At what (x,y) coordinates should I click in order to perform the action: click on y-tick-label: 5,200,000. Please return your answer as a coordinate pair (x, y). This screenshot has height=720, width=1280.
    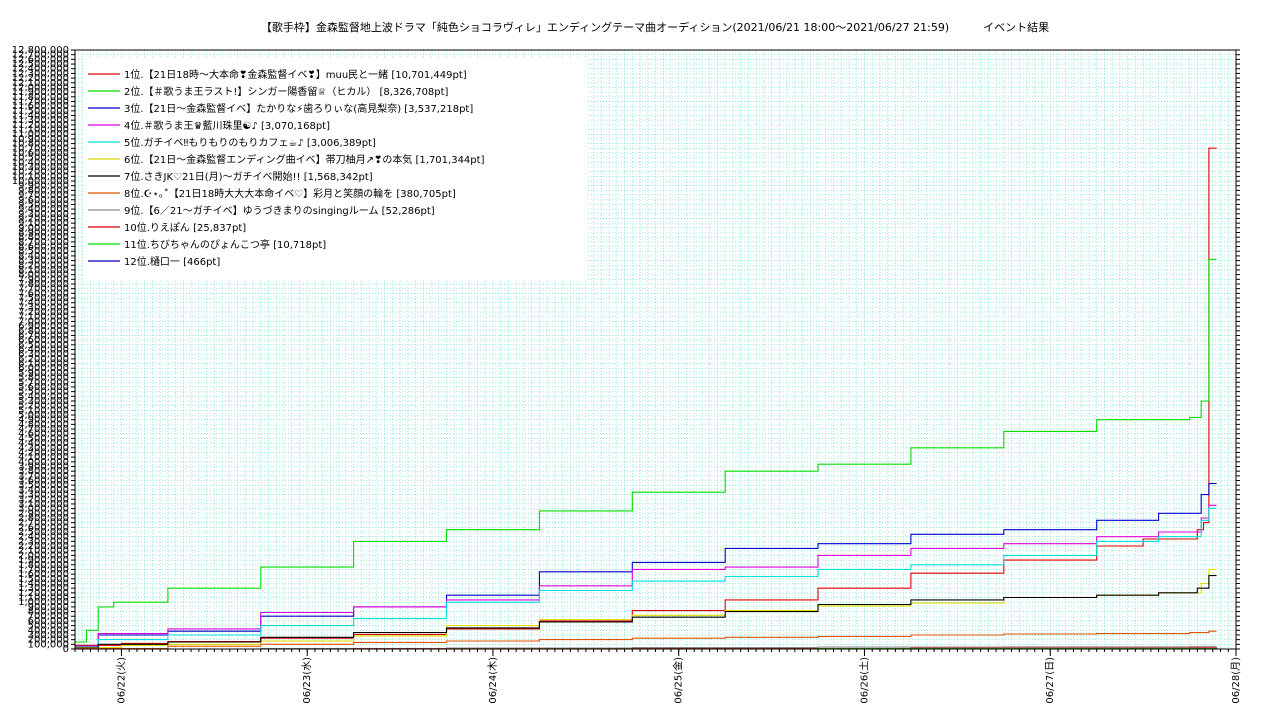
    Looking at the image, I should click on (43, 406).